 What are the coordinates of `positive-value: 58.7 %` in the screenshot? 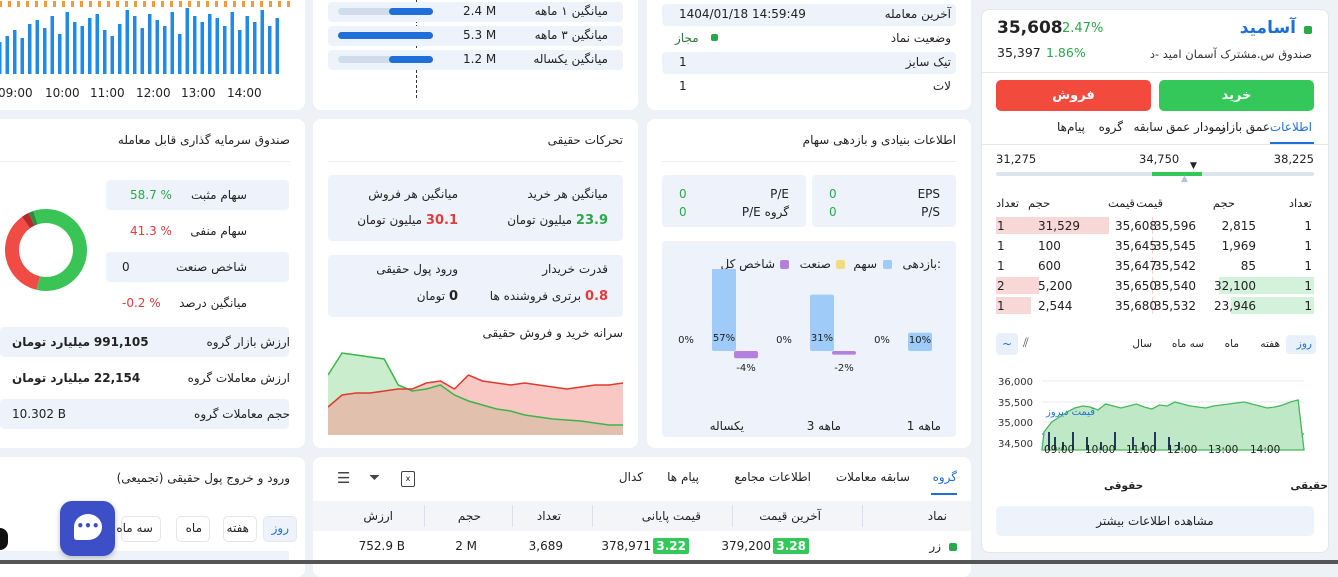 It's located at (151, 195).